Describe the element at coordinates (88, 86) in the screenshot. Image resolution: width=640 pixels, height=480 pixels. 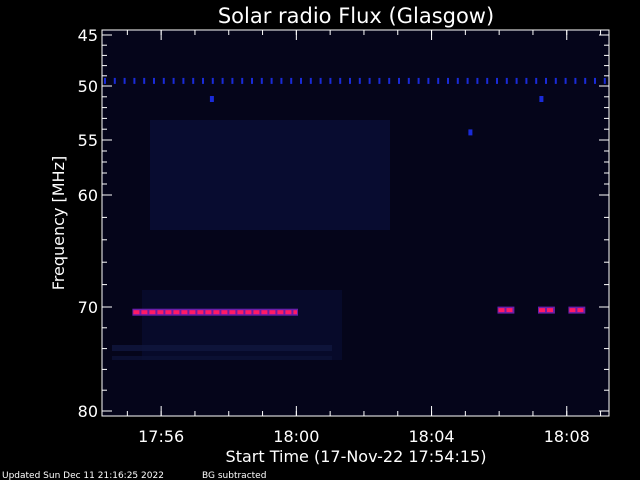
I see `y-tick-label: 50` at that location.